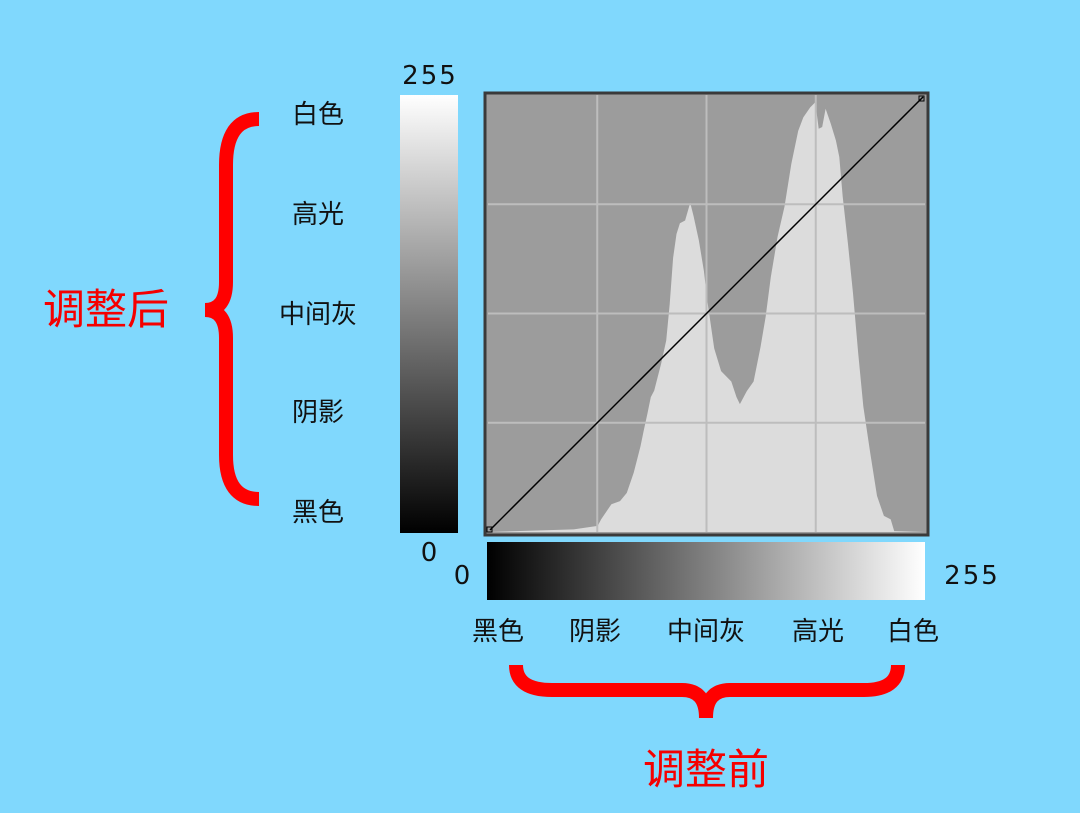 This screenshot has width=1080, height=813. I want to click on input-gradient-bar, so click(706, 571).